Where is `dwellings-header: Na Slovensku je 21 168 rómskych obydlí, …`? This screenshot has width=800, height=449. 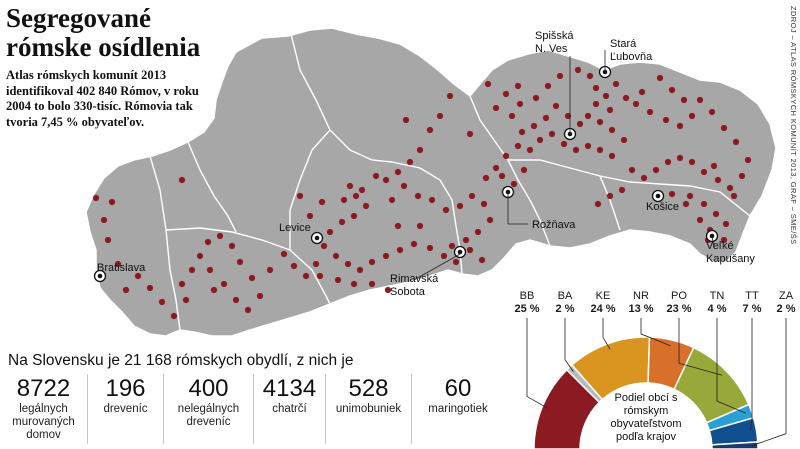 dwellings-header: Na Slovensku je 21 168 rómskych obydlí, … is located at coordinates (181, 360).